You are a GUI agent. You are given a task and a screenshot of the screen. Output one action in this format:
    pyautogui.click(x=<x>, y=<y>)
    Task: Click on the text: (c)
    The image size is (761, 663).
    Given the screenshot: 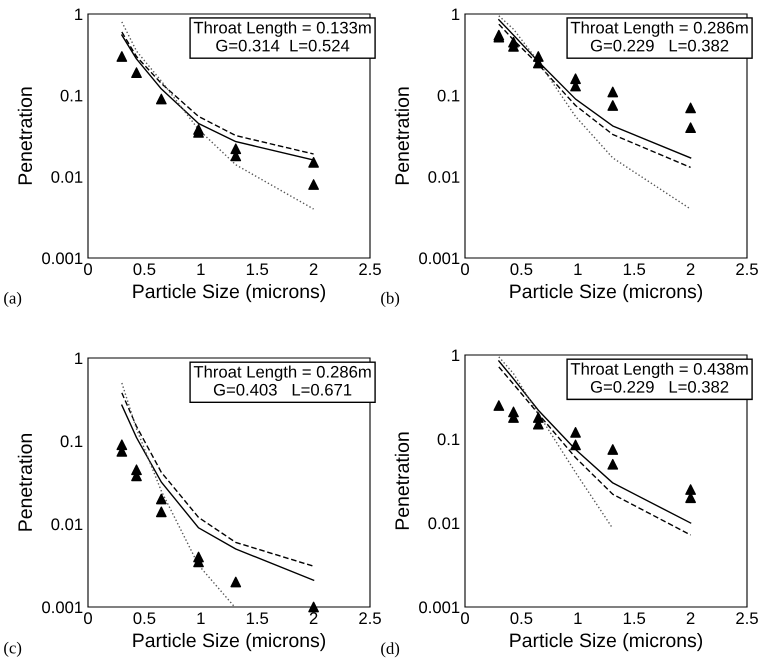 What is the action you would take?
    pyautogui.click(x=13, y=649)
    